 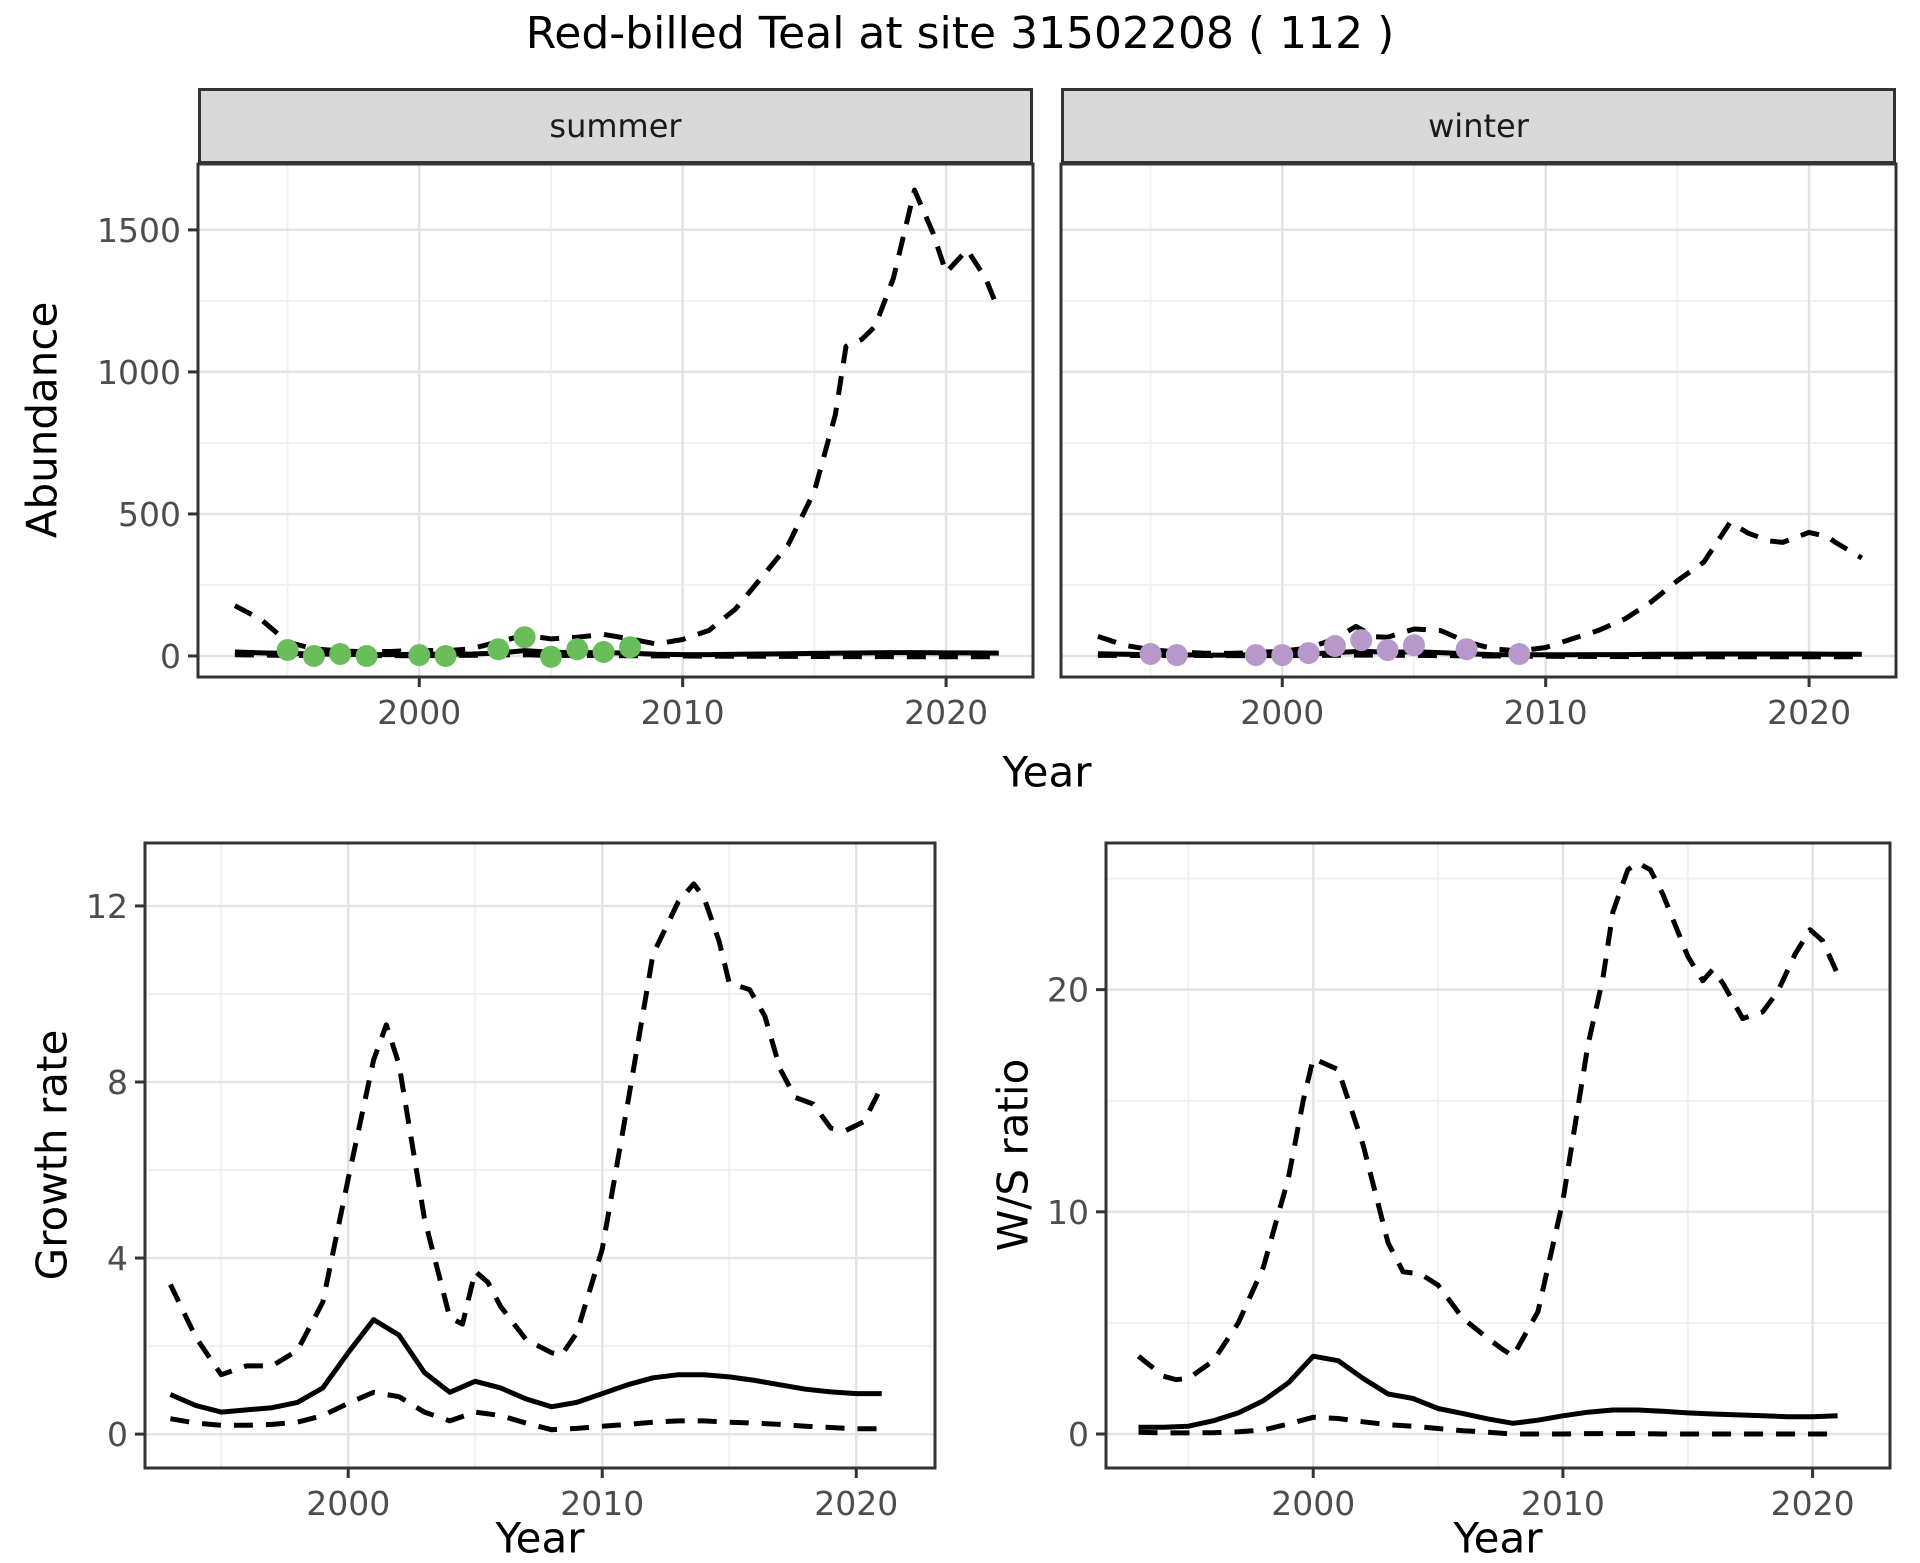 What do you see at coordinates (117, 1082) in the screenshot?
I see `y-tick-label: 8` at bounding box center [117, 1082].